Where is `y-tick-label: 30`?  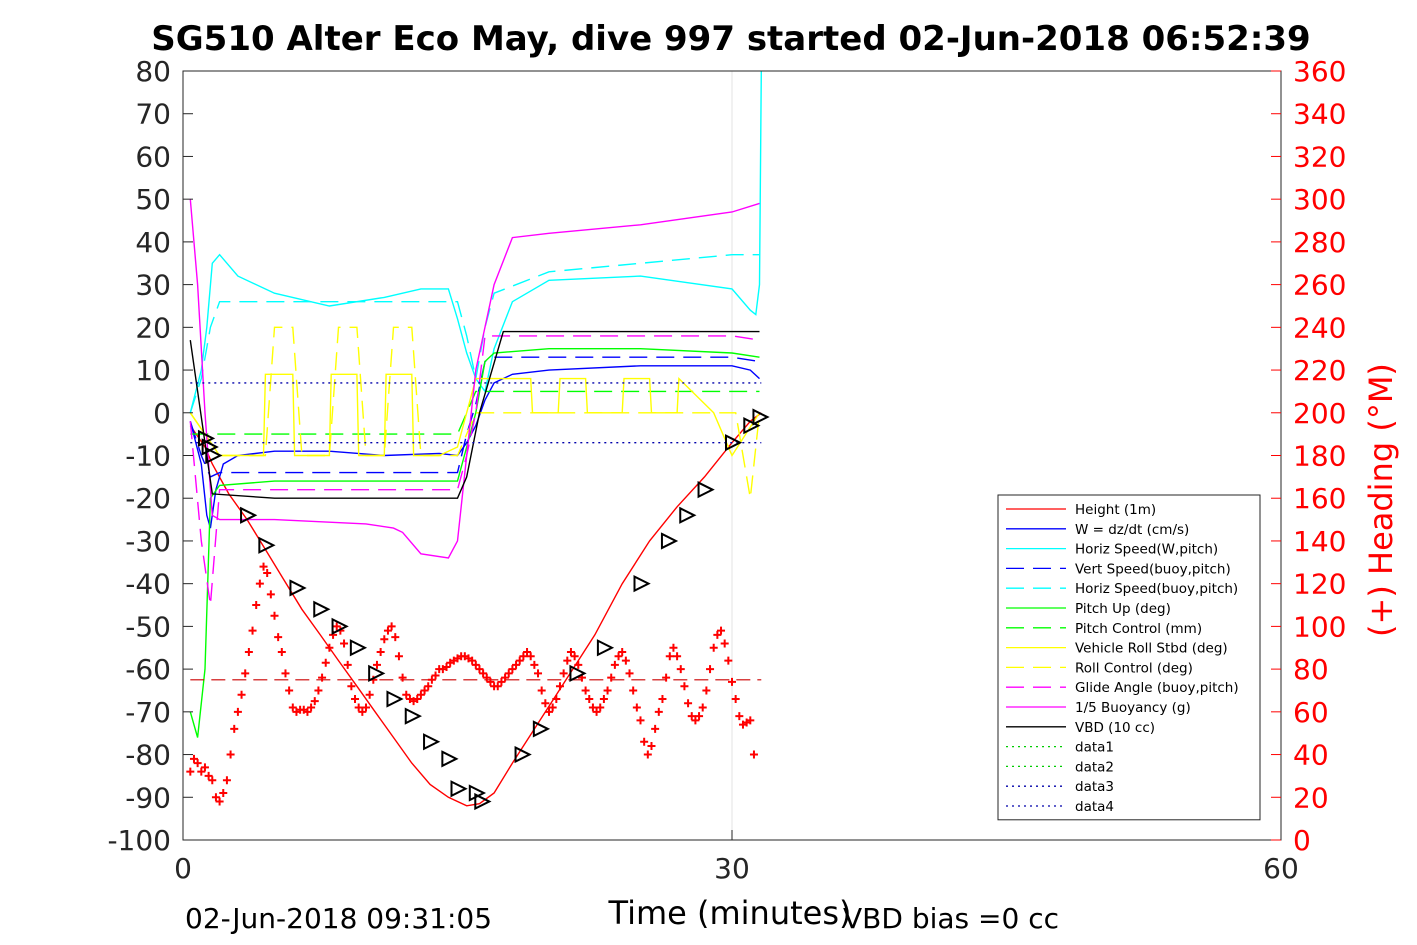 y-tick-label: 30 is located at coordinates (153, 285).